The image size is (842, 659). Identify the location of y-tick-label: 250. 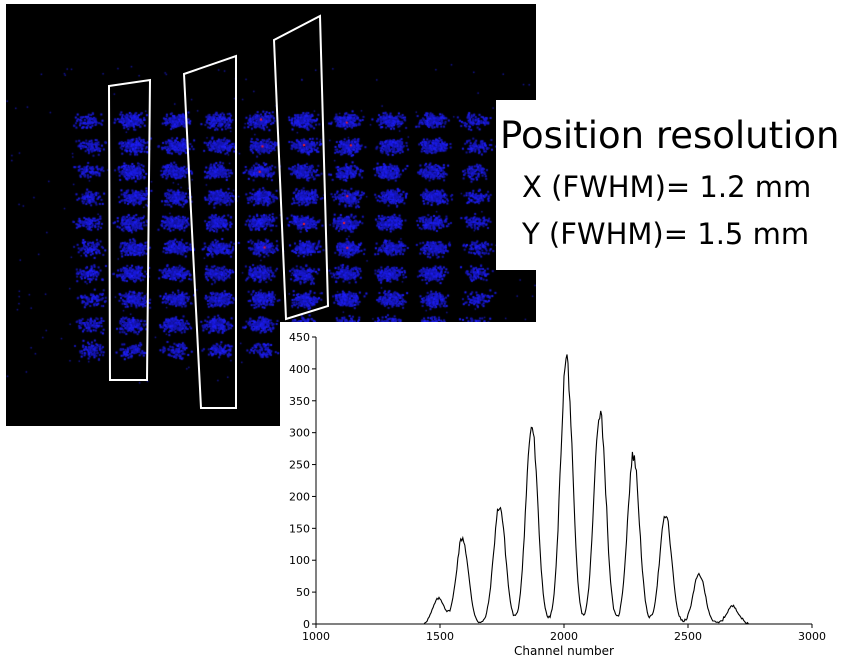
(299, 465).